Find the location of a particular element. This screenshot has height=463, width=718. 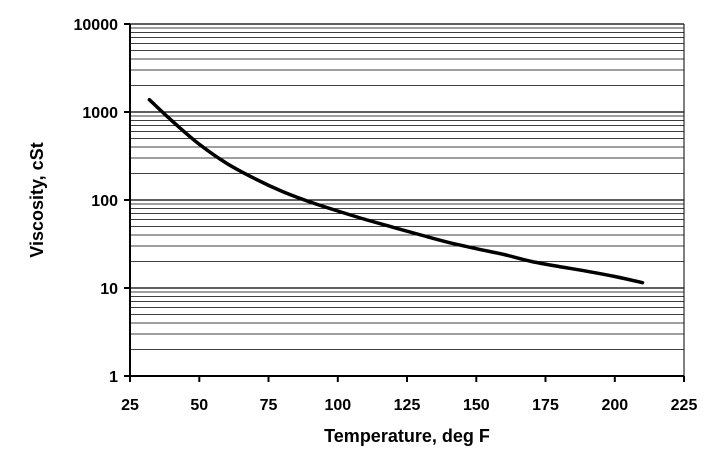

x-tick-label: 200 is located at coordinates (614, 405).